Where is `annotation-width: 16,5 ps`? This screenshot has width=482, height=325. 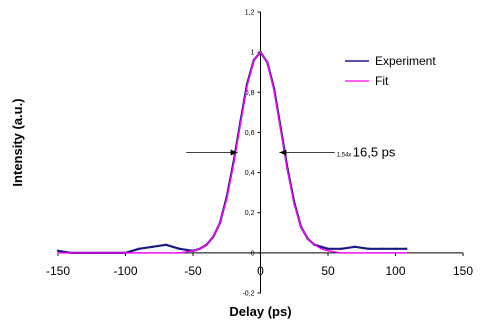 annotation-width: 16,5 ps is located at coordinates (374, 152).